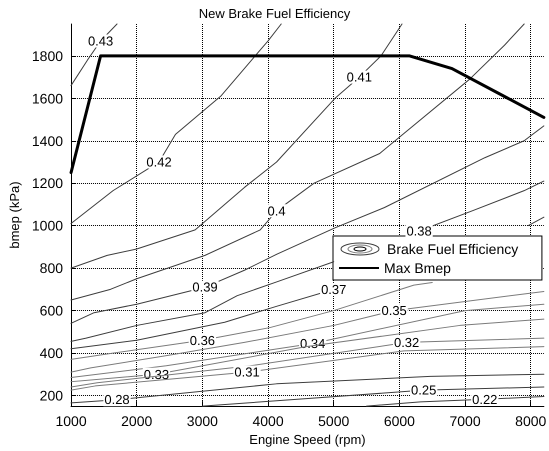 The height and width of the screenshot is (451, 549). What do you see at coordinates (334, 421) in the screenshot?
I see `x-tick-label: 5000` at bounding box center [334, 421].